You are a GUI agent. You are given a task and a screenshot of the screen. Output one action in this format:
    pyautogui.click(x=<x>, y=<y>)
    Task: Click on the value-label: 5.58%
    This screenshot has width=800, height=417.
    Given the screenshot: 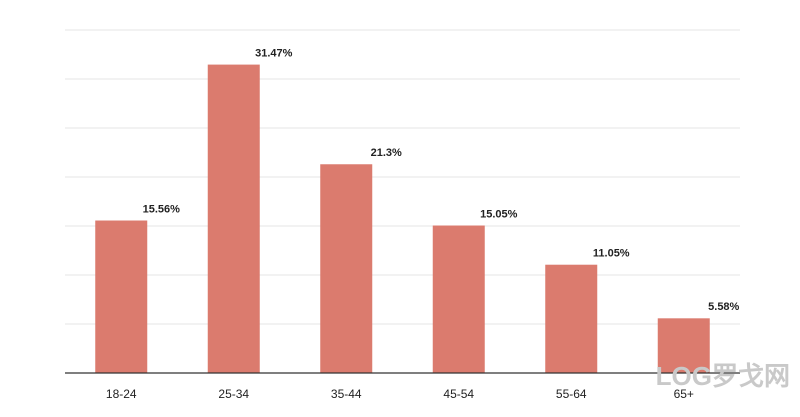 What is the action you would take?
    pyautogui.click(x=723, y=307)
    